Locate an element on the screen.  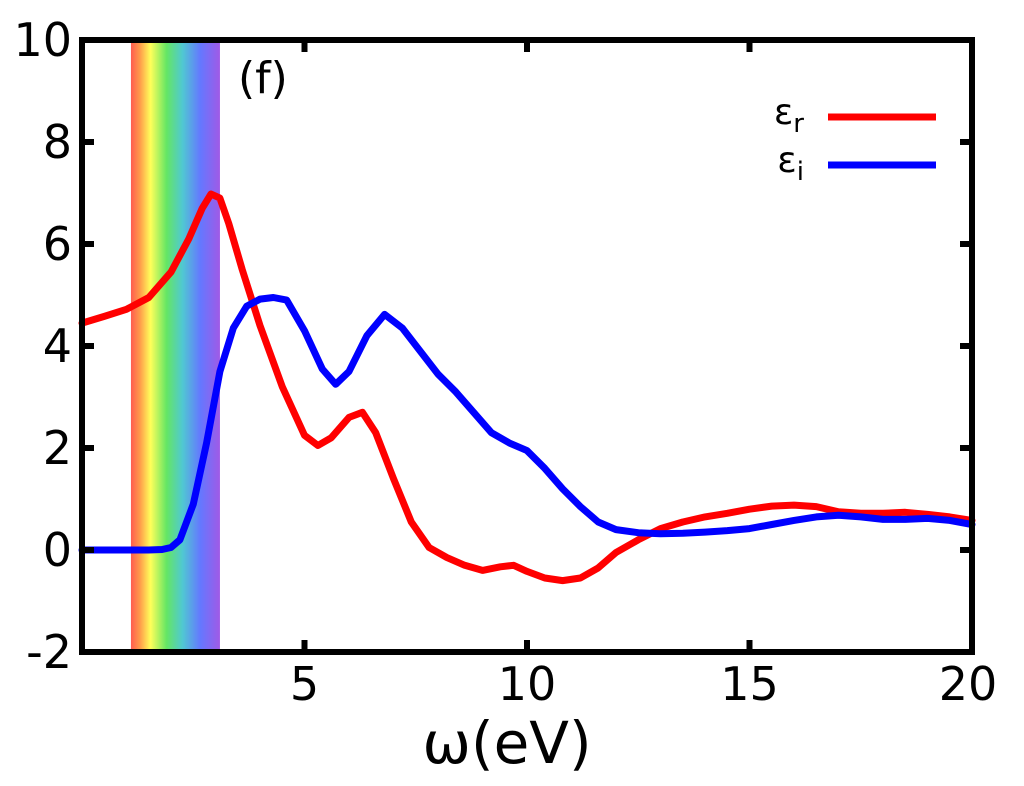
x-tick-label: 15 is located at coordinates (749, 684).